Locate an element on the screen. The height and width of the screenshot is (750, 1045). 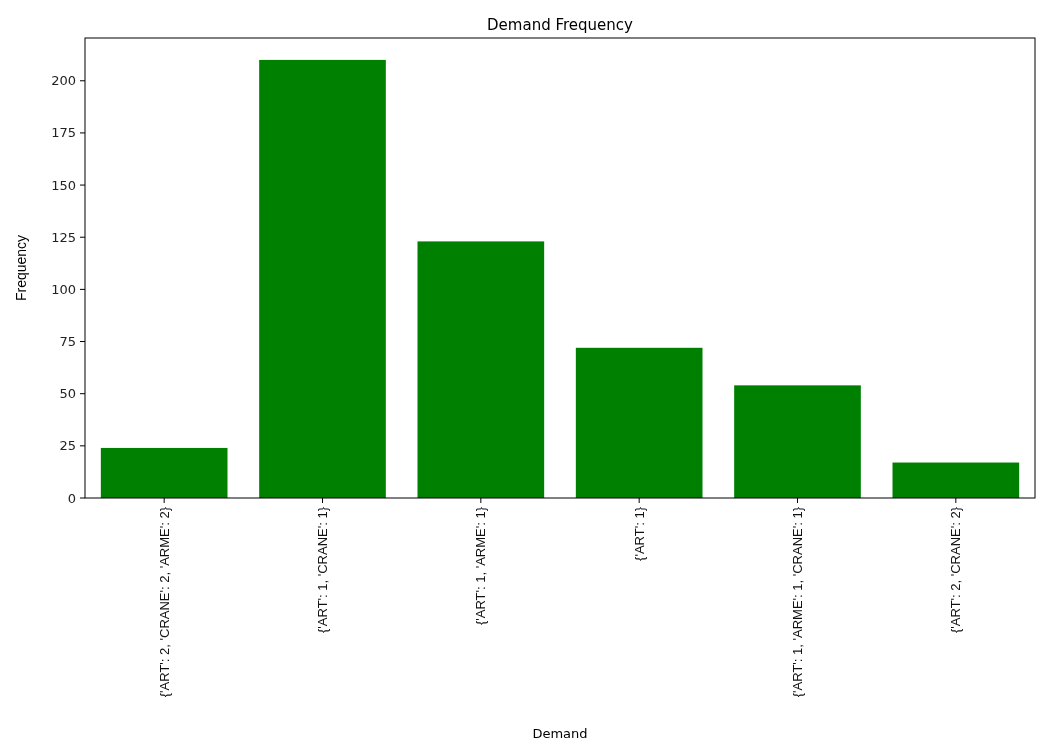
y-tick-label: 25 is located at coordinates (67, 446).